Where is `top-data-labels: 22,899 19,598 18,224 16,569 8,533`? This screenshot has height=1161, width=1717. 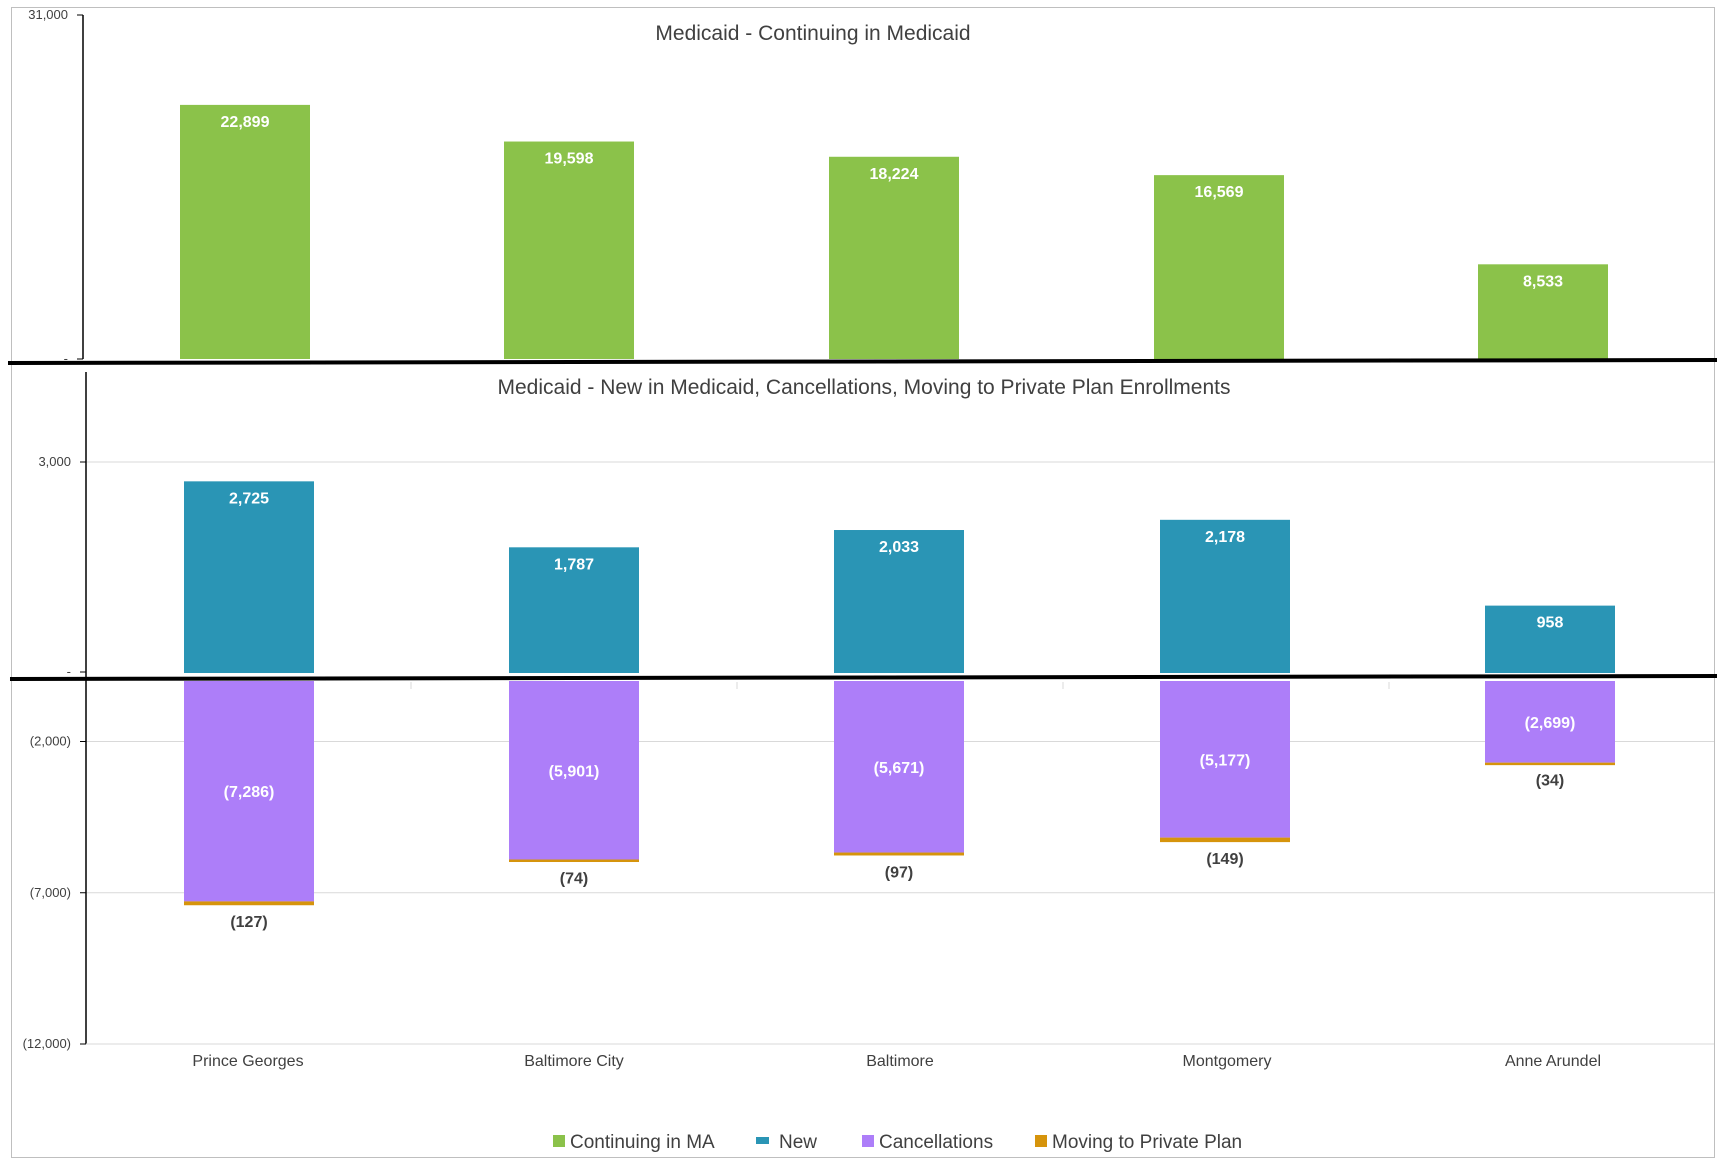 top-data-labels: 22,899 19,598 18,224 16,569 8,533 is located at coordinates (892, 202).